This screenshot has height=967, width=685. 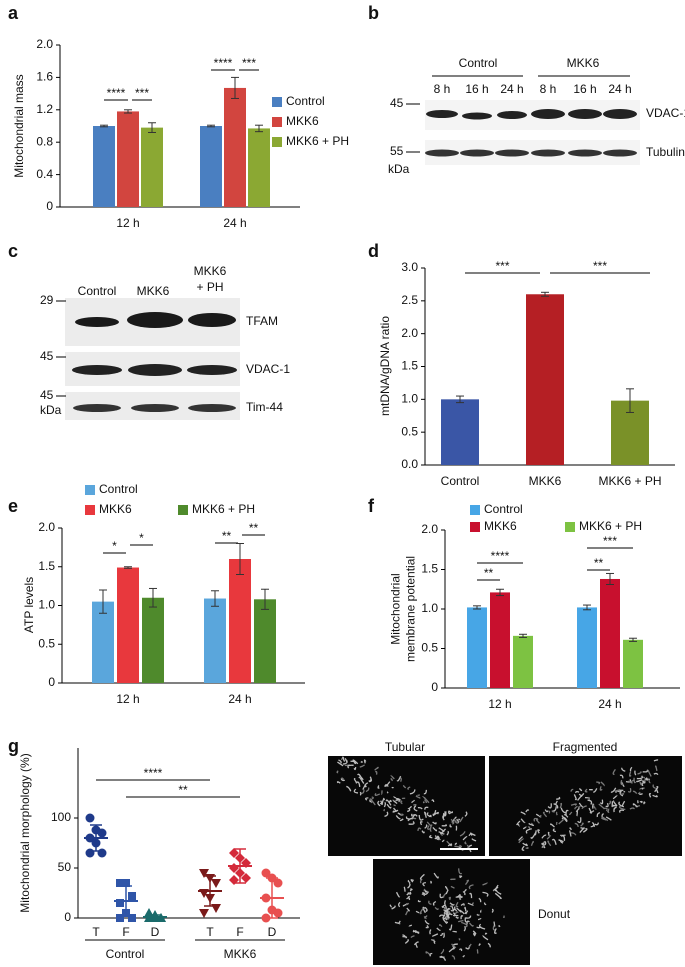 What do you see at coordinates (142, 93) in the screenshot?
I see `significance-label: ***` at bounding box center [142, 93].